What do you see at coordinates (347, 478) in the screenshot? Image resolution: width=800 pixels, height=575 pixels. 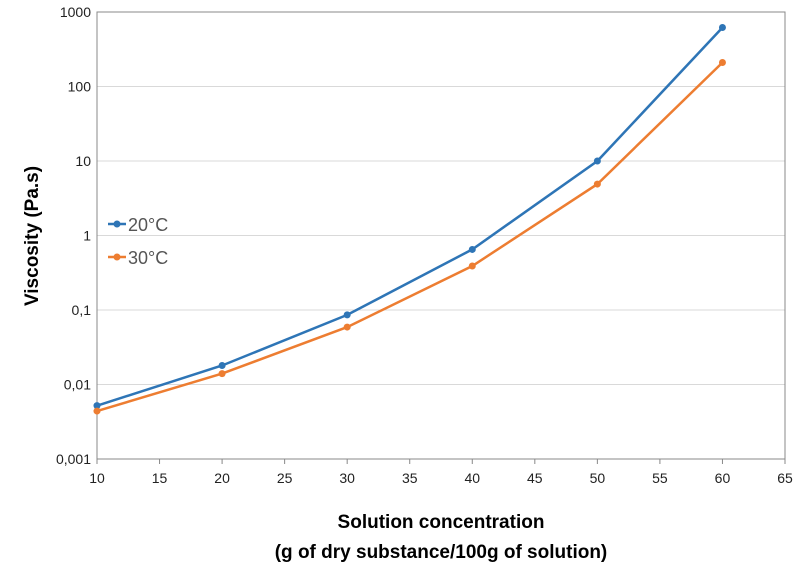 I see `x-tick-label: 30` at bounding box center [347, 478].